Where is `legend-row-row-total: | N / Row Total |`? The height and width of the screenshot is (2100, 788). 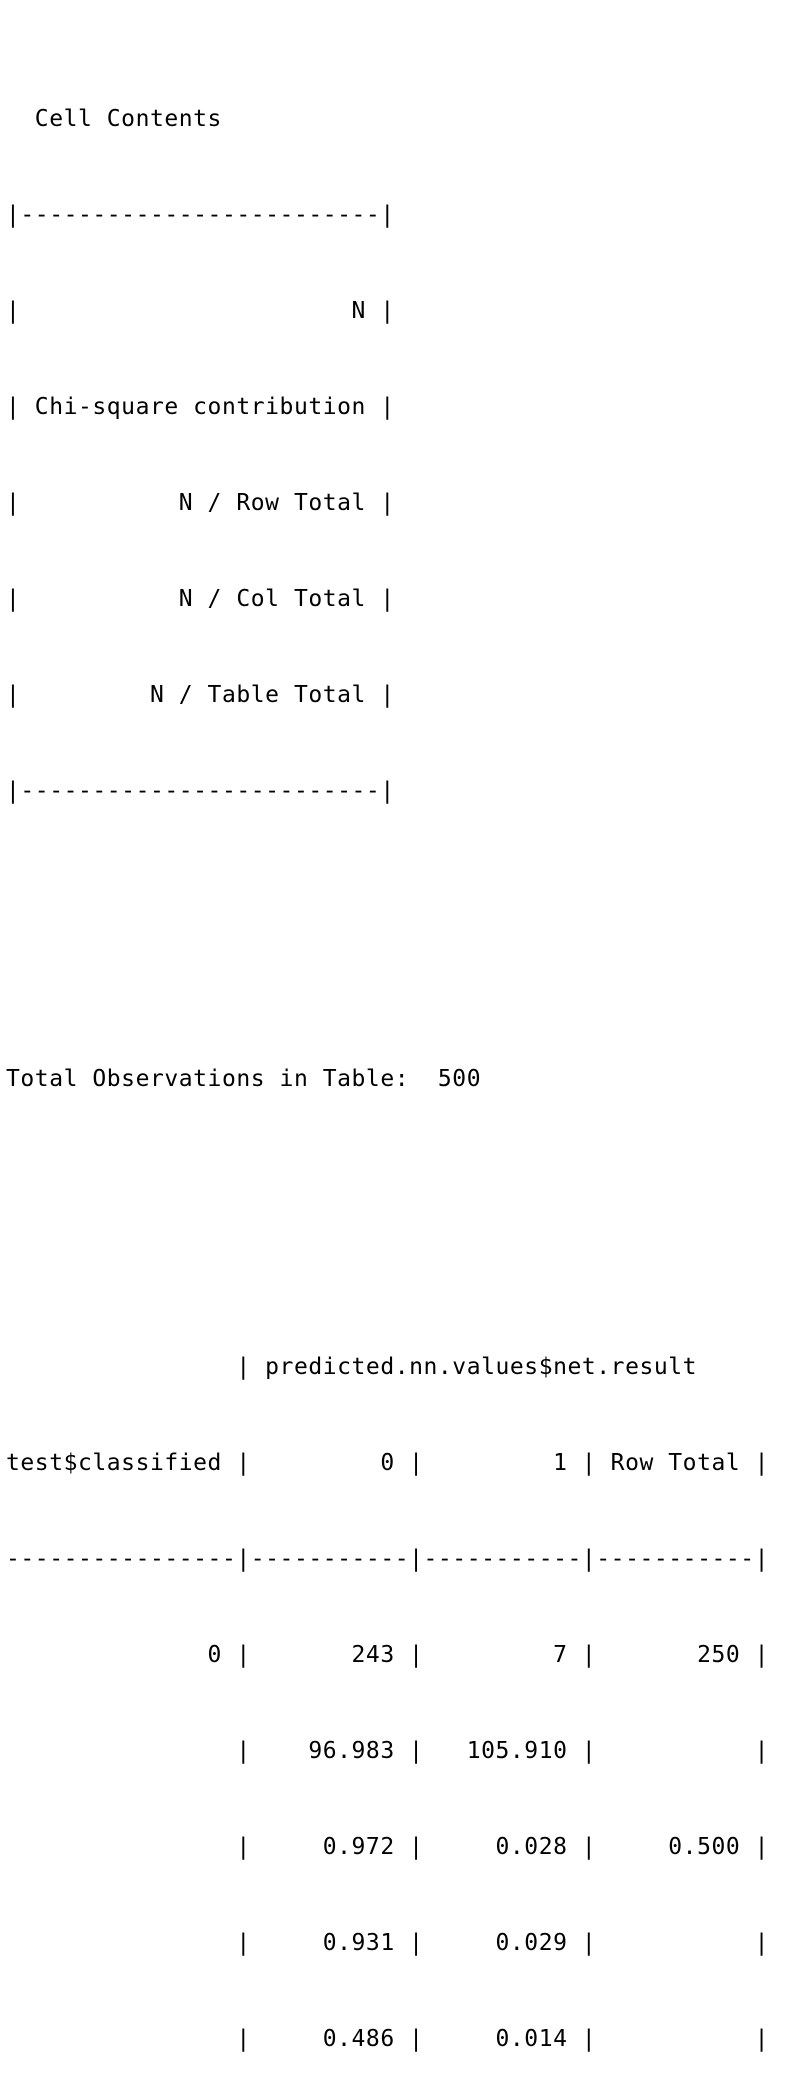
legend-row-row-total: | N / Row Total | is located at coordinates (200, 503).